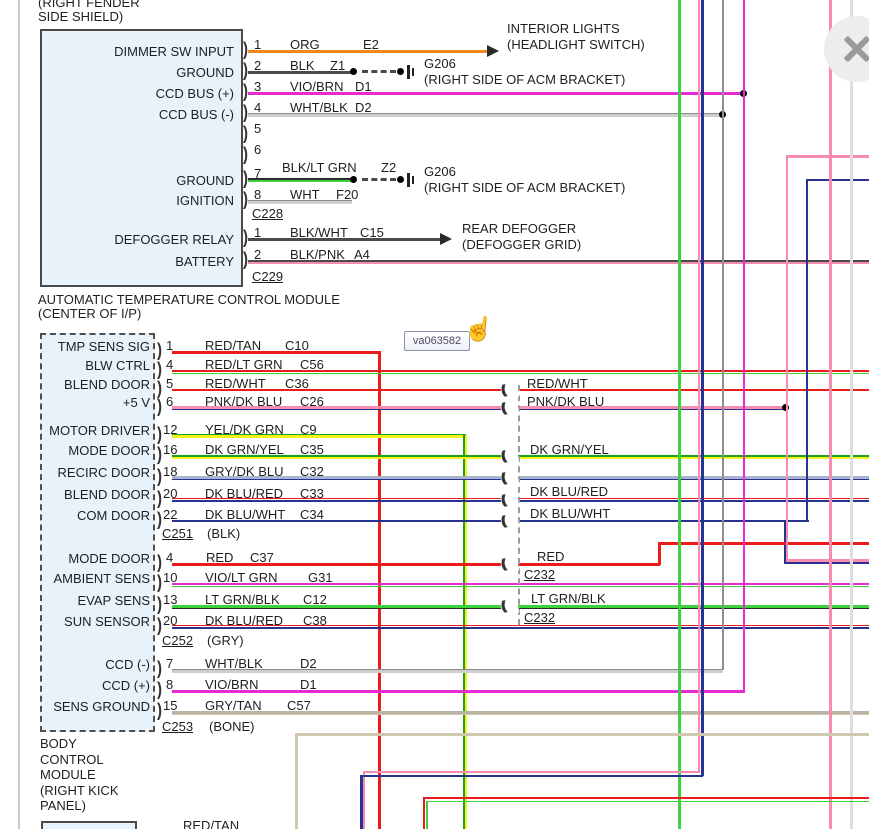 Image resolution: width=869 pixels, height=829 pixels. I want to click on wire-color-label: LT GRN/BLK, so click(242, 599).